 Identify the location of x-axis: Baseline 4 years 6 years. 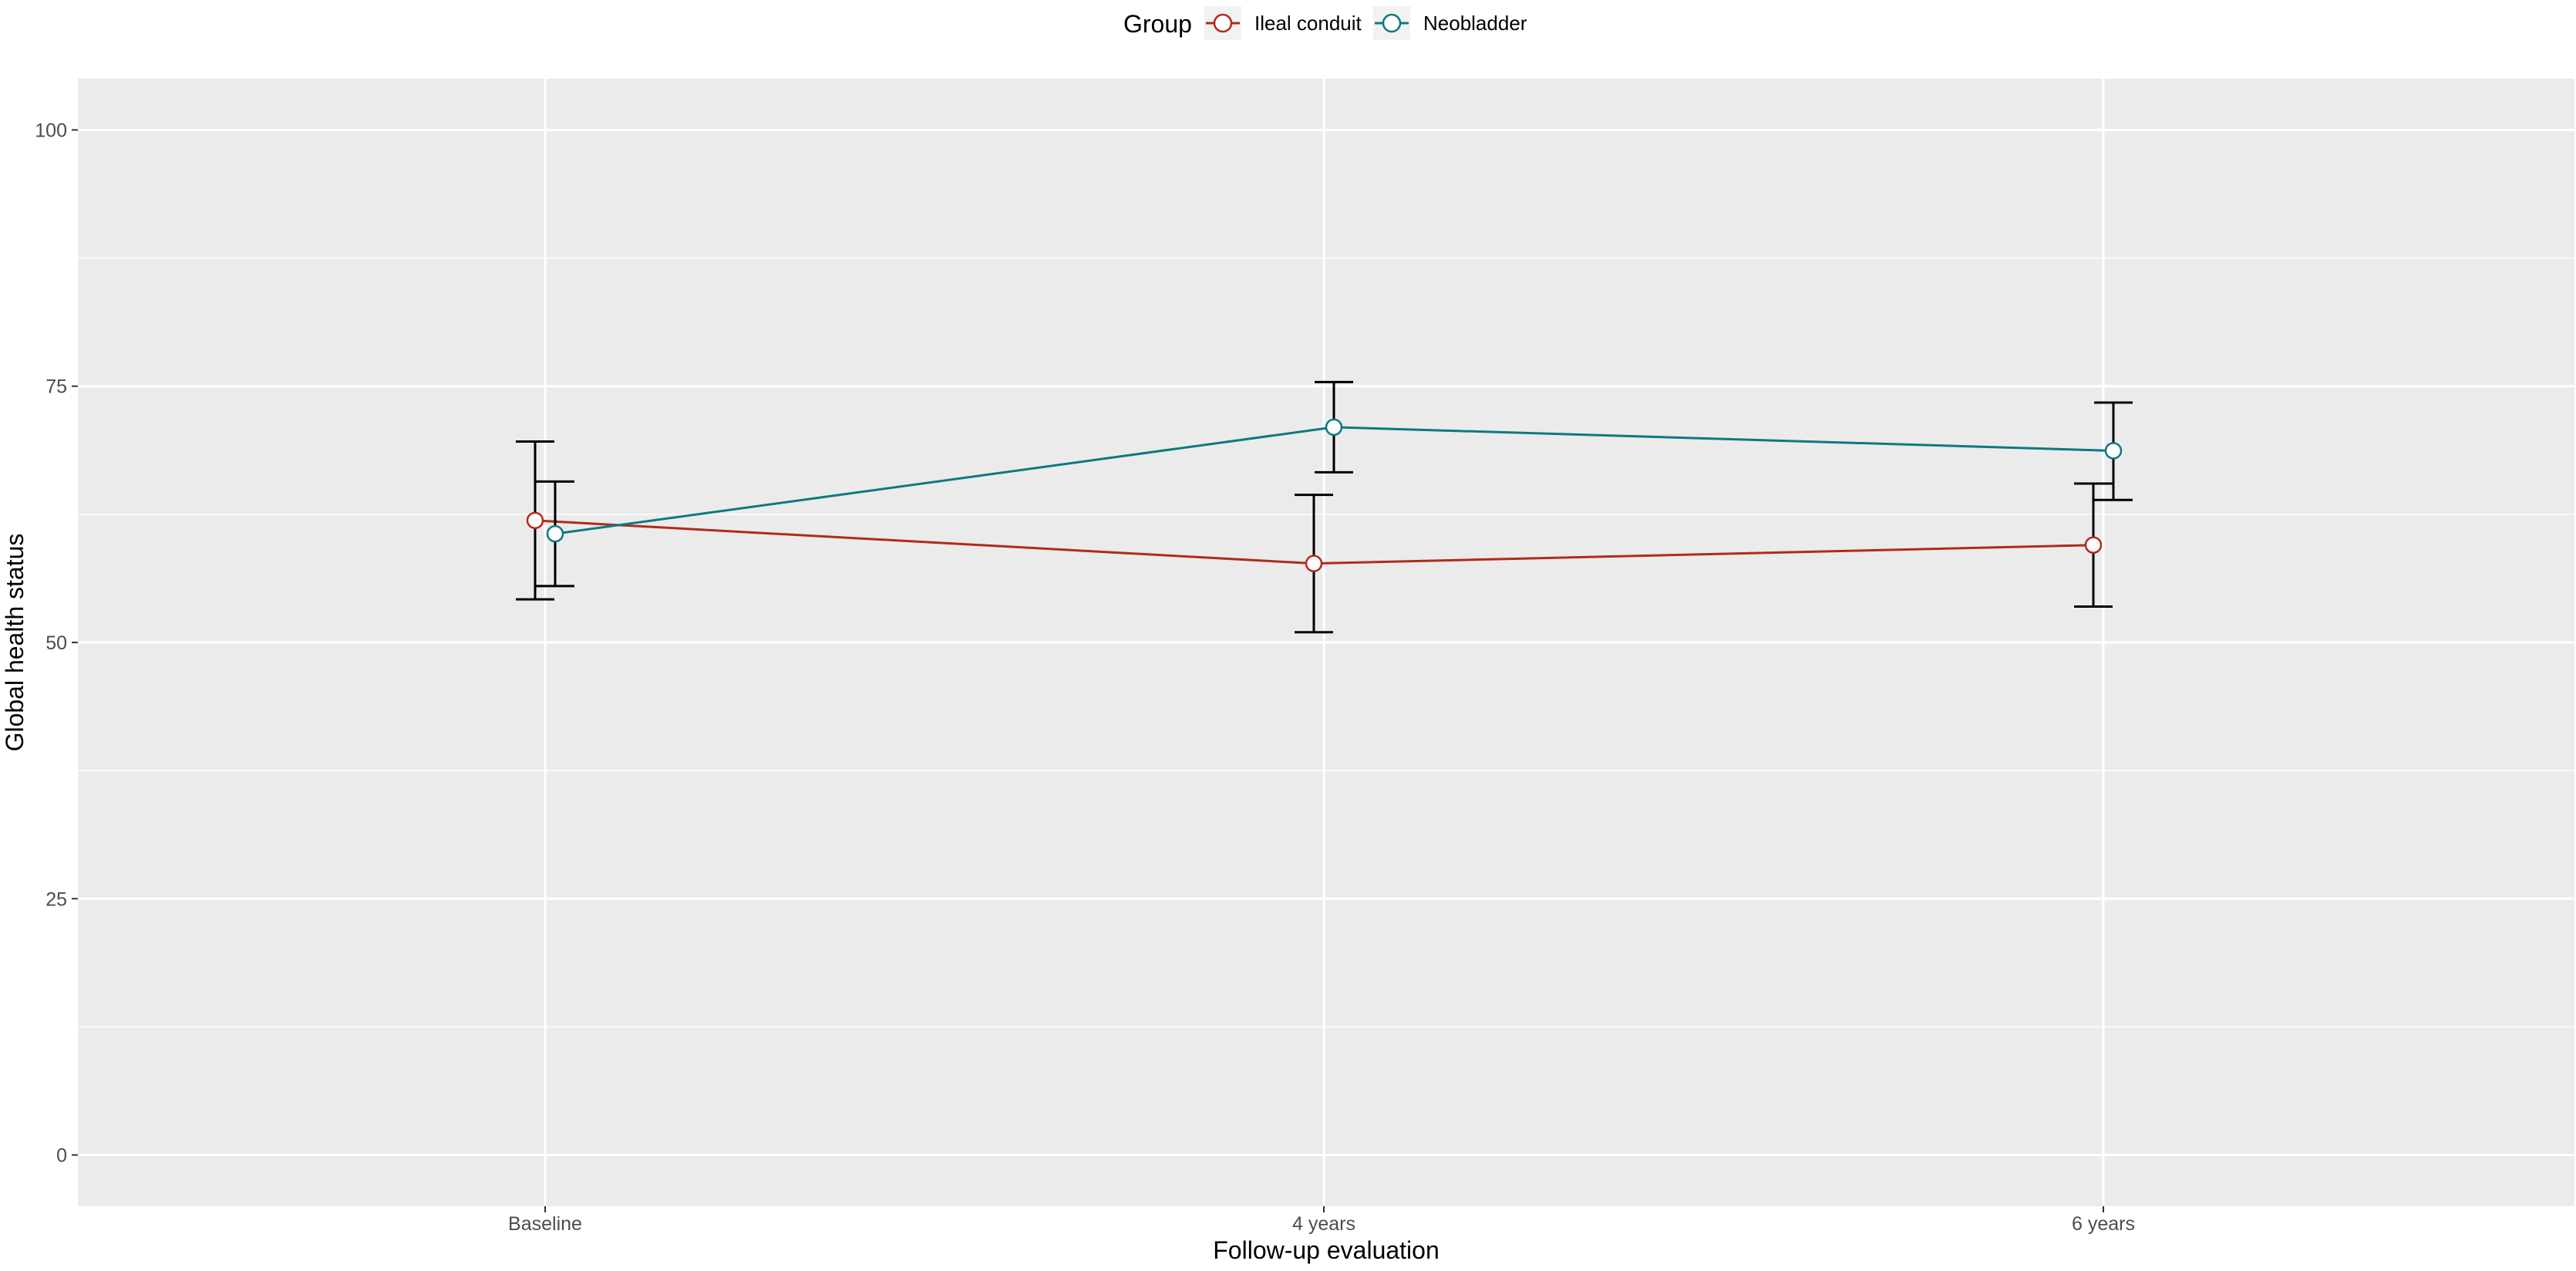
(1322, 1220).